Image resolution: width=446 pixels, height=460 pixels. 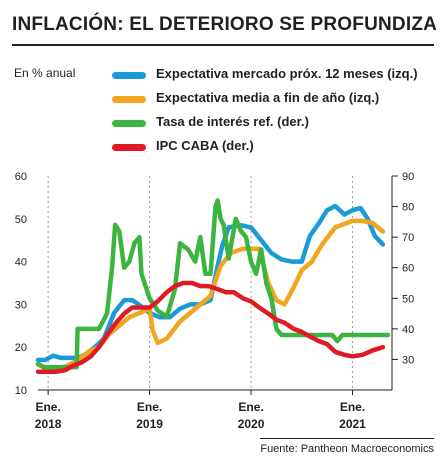 What do you see at coordinates (408, 208) in the screenshot?
I see `y-right-tick-label: 80` at bounding box center [408, 208].